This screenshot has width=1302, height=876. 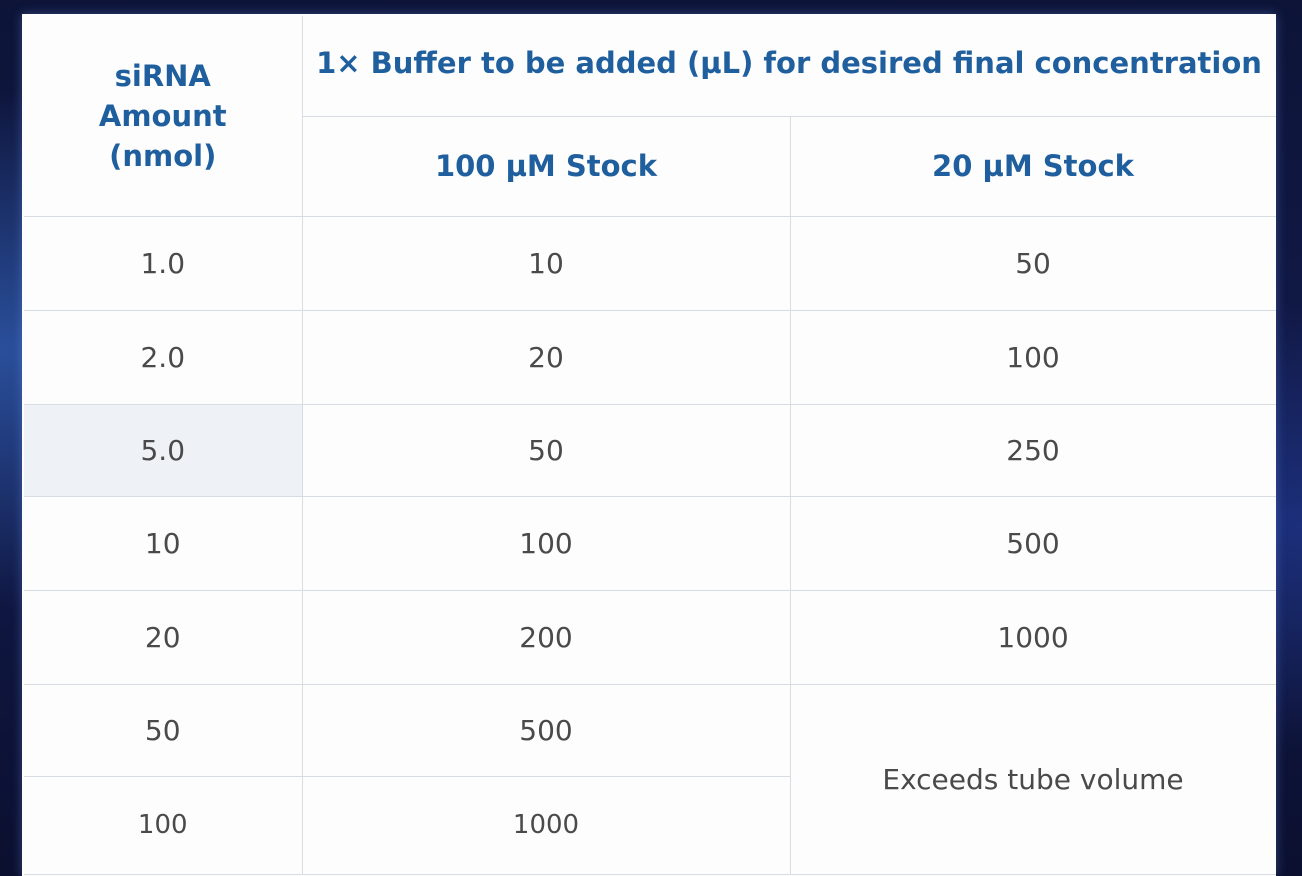 I want to click on table-subheader-row: 100 µM Stock 20 µM Stock, so click(x=650, y=166).